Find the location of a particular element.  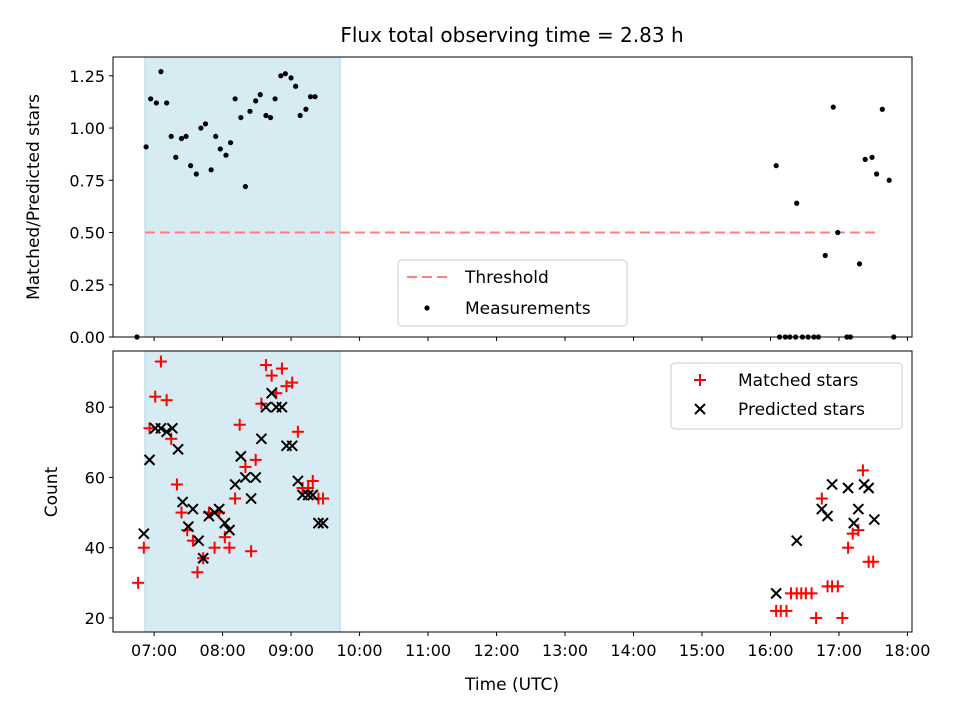

y-tick-label: 20 is located at coordinates (95, 618).